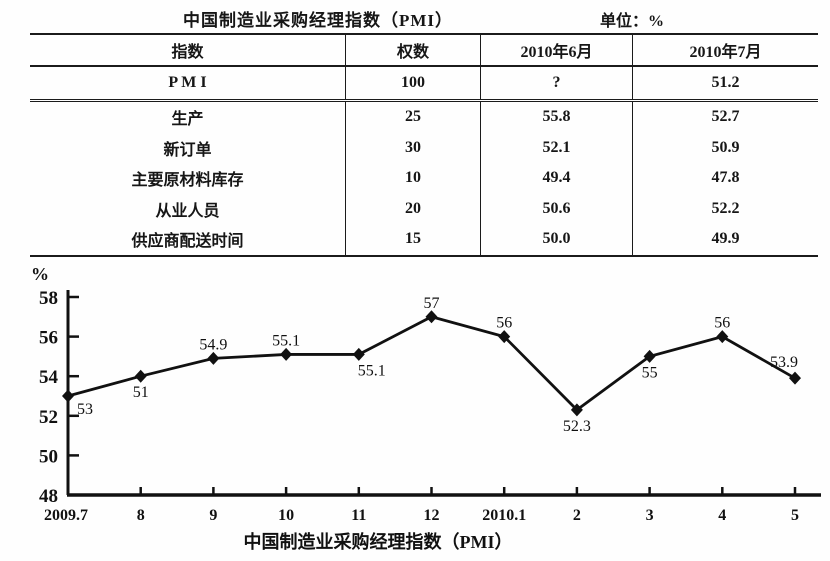 The height and width of the screenshot is (561, 830). I want to click on y-tick-label: 50, so click(48, 456).